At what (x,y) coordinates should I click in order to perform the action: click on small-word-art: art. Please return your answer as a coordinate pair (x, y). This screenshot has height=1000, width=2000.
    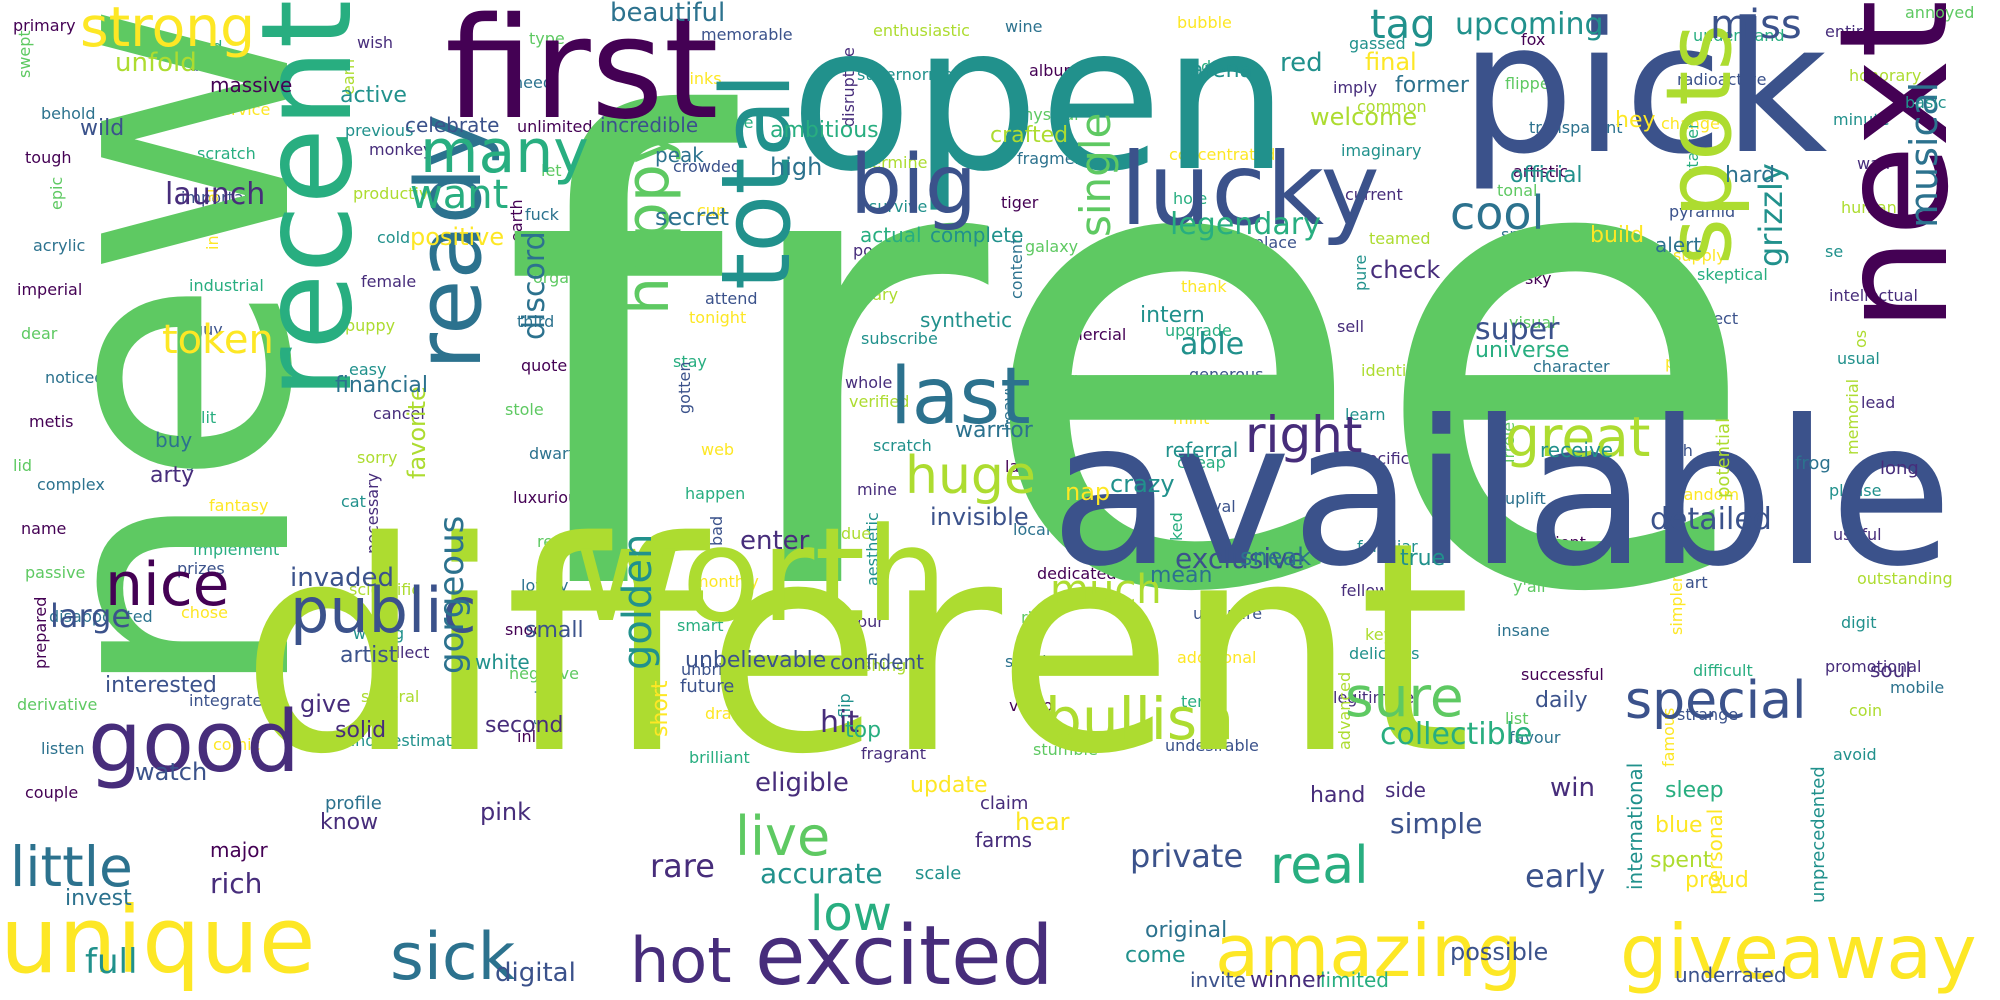
    Looking at the image, I should click on (1696, 582).